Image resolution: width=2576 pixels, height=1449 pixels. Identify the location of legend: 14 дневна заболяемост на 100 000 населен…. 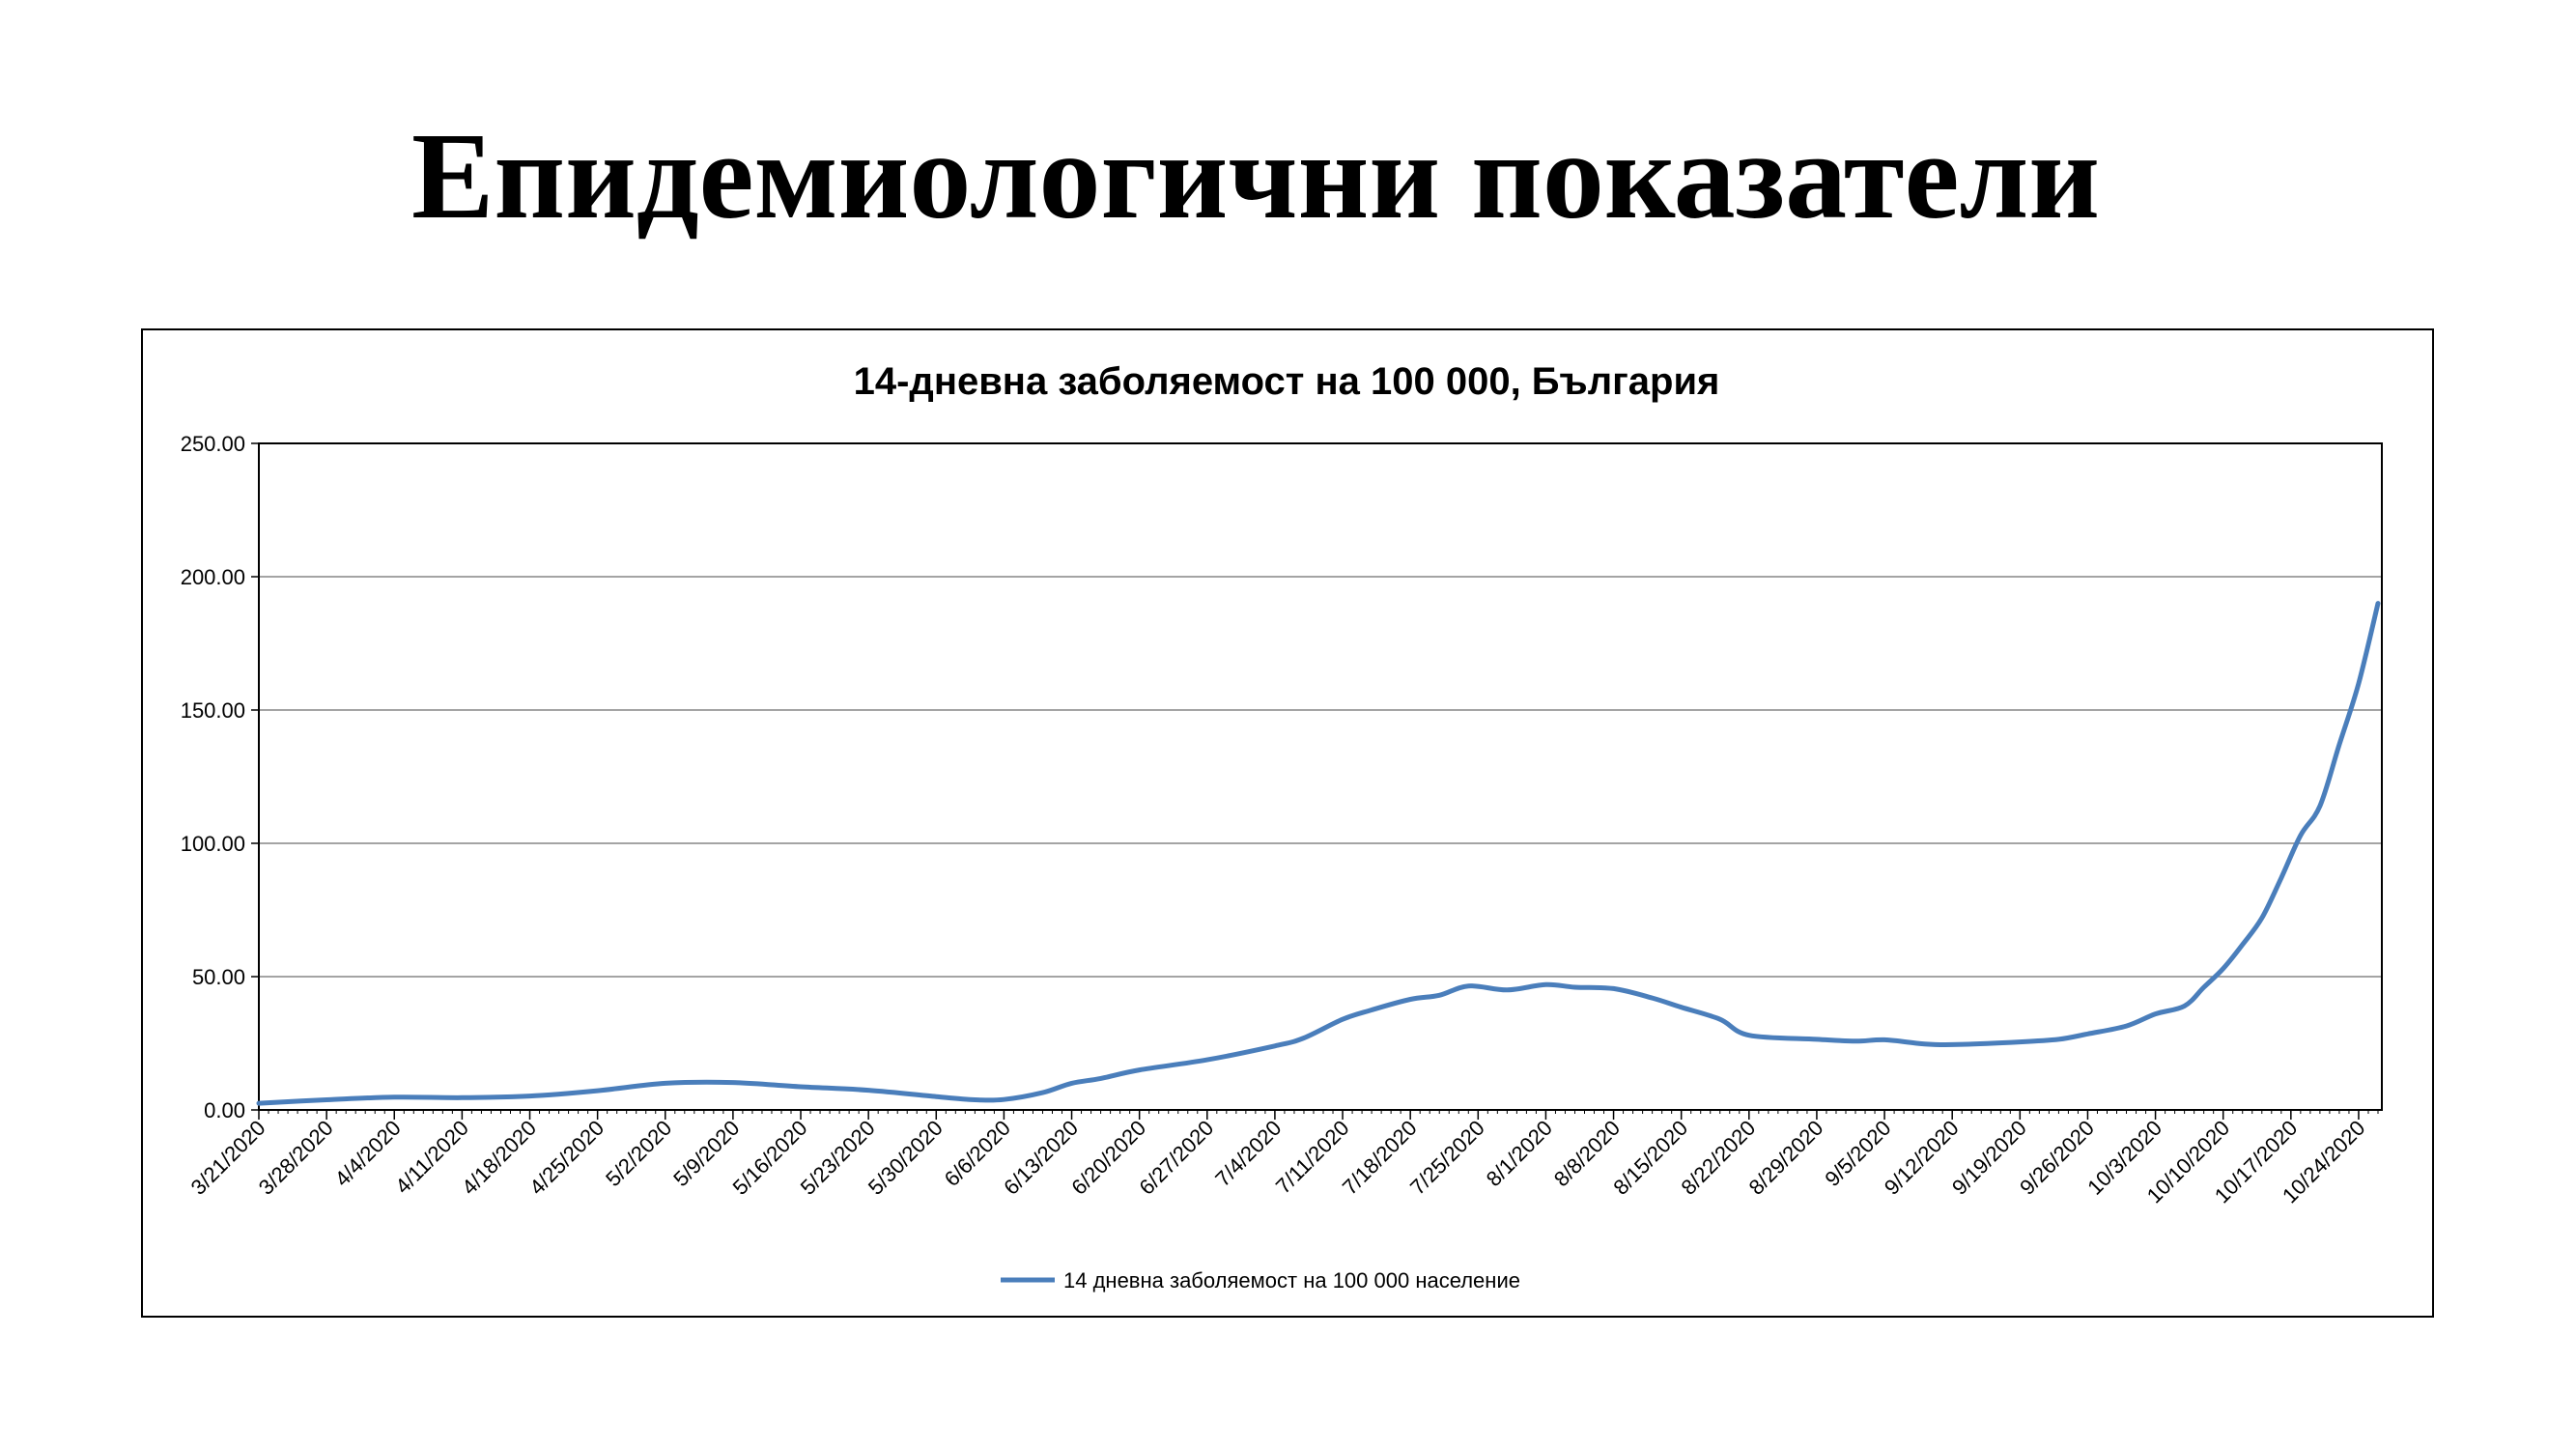
(1260, 1280).